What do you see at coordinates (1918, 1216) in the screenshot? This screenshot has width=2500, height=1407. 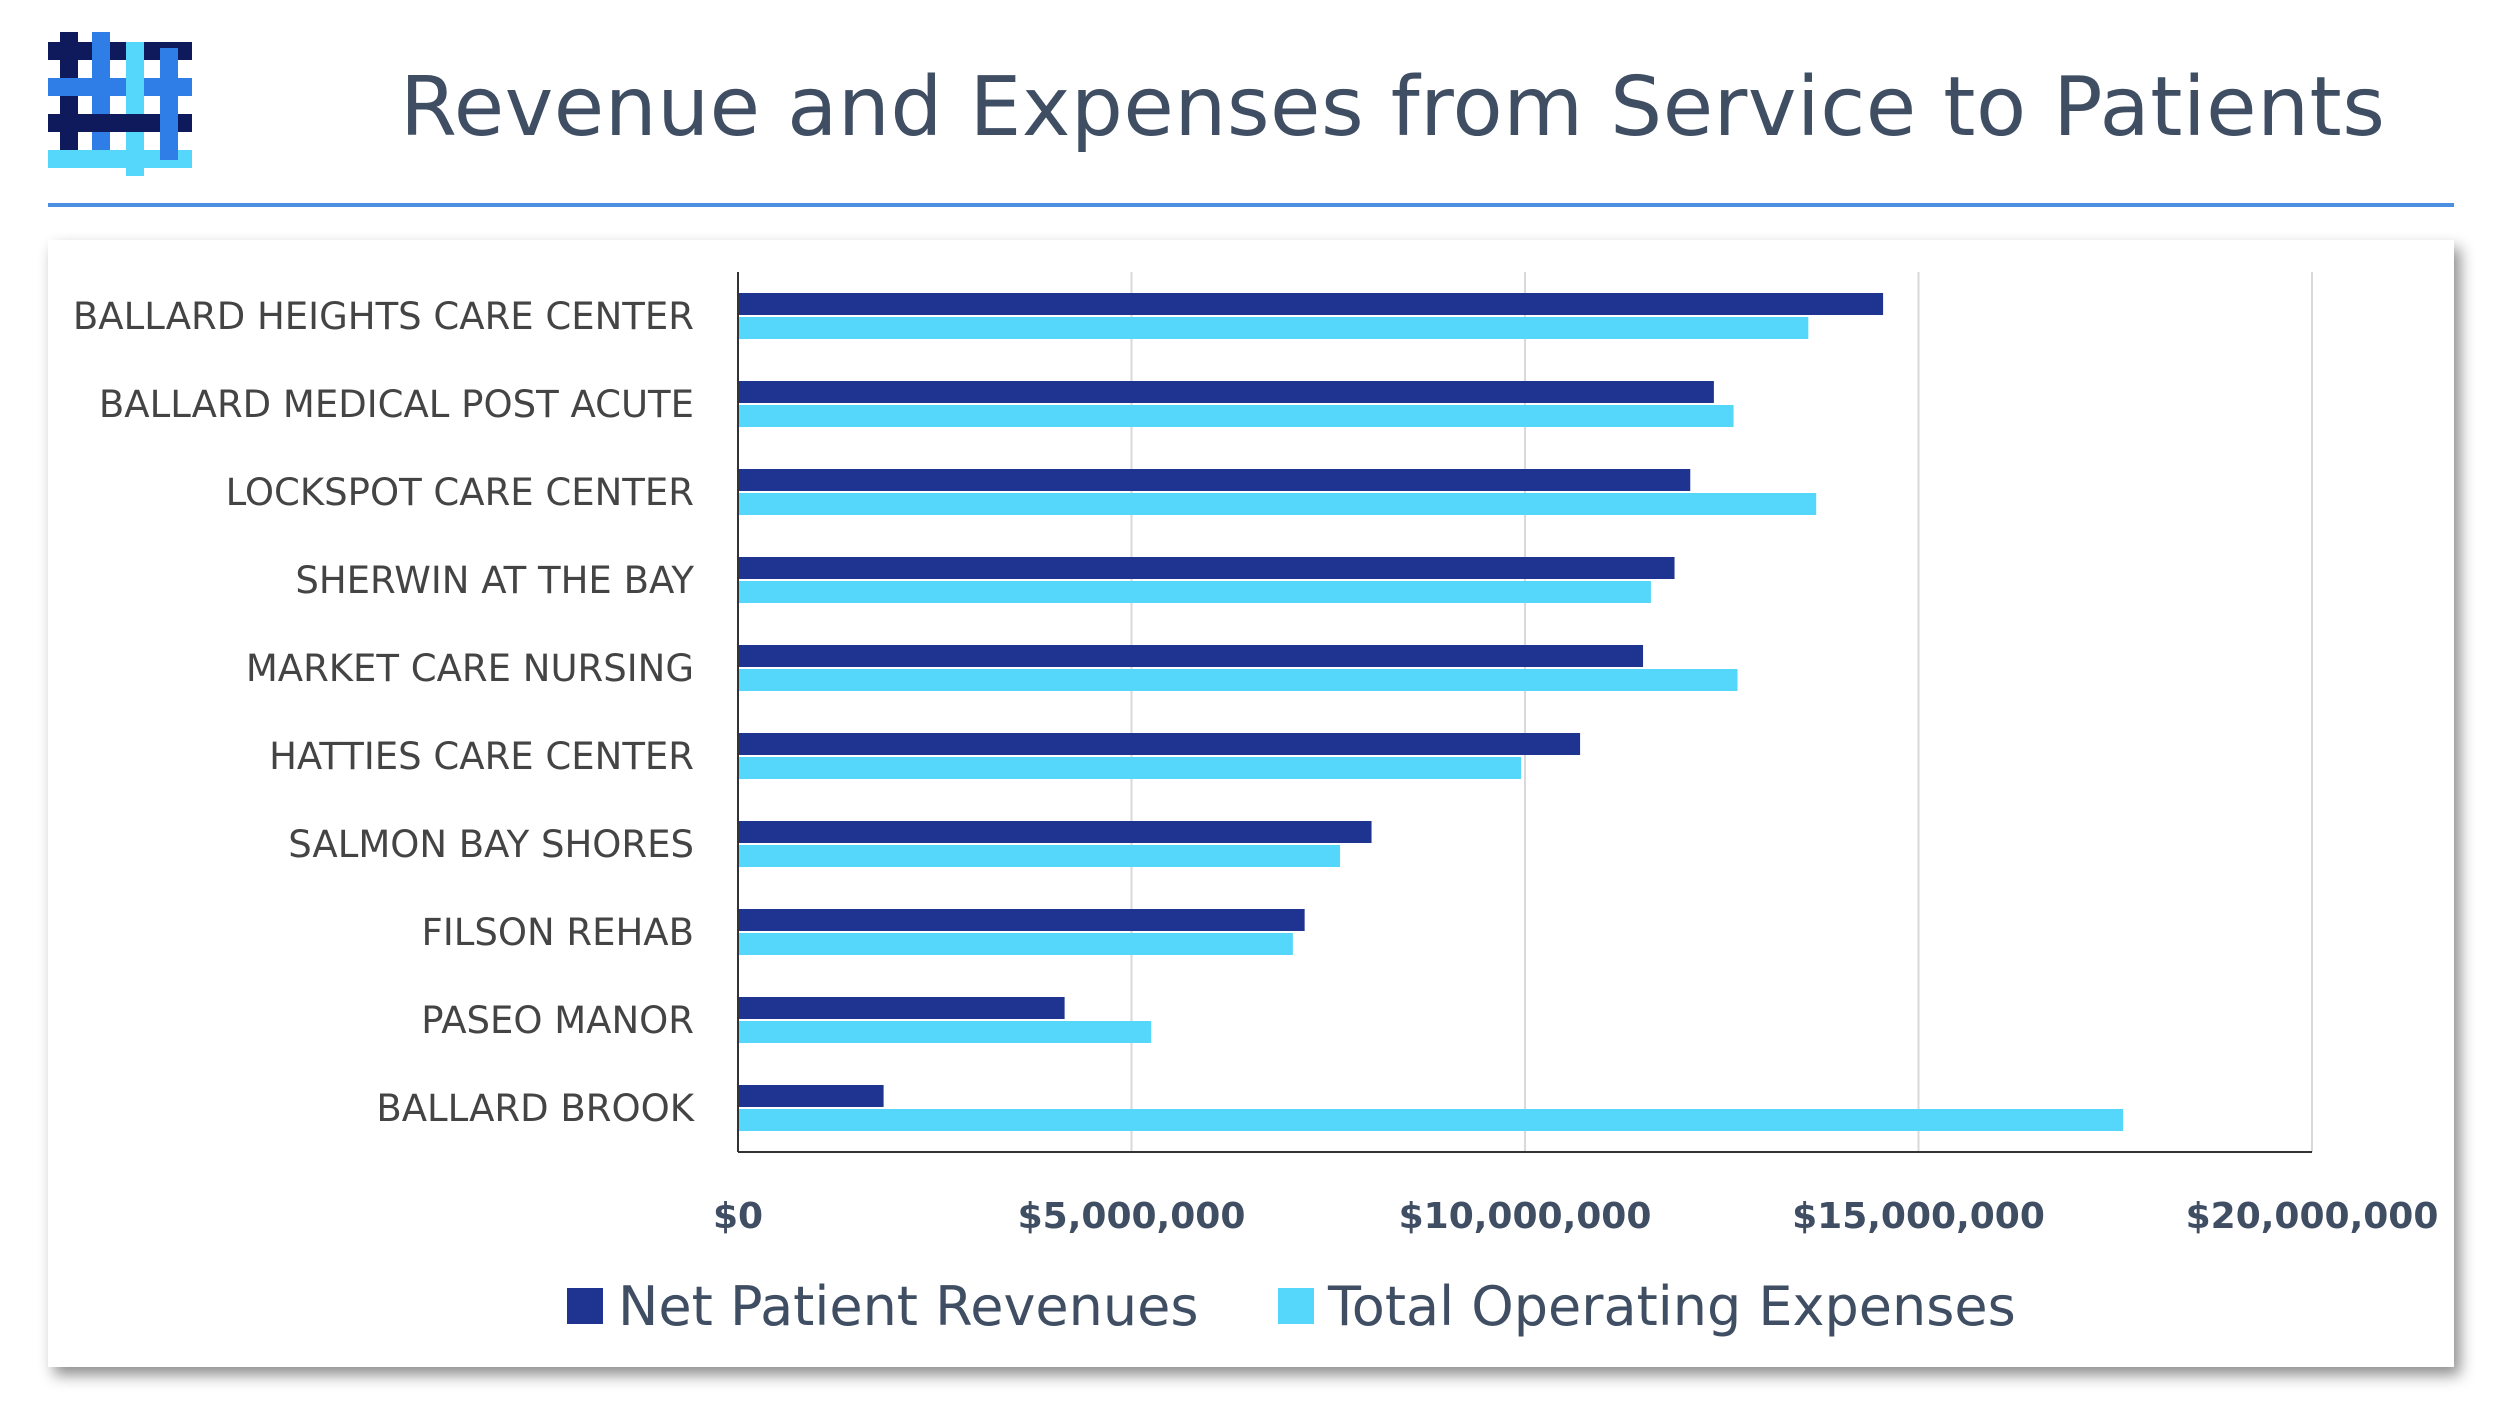 I see `x-tick-label: $15,000,000` at bounding box center [1918, 1216].